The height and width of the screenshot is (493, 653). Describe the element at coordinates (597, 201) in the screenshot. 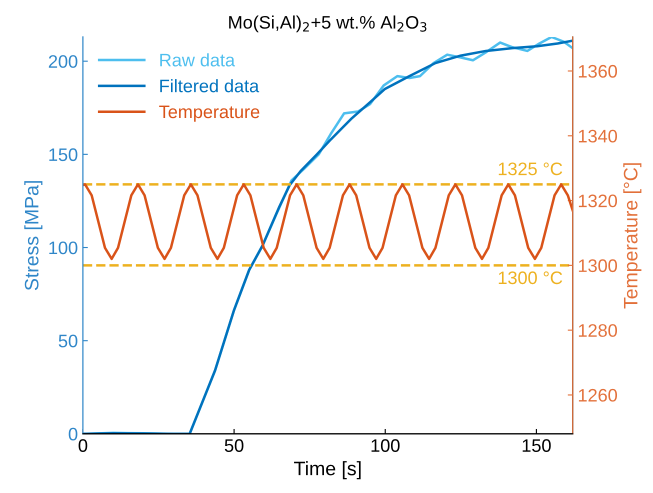

I see `y2-tick-label: 1320` at that location.